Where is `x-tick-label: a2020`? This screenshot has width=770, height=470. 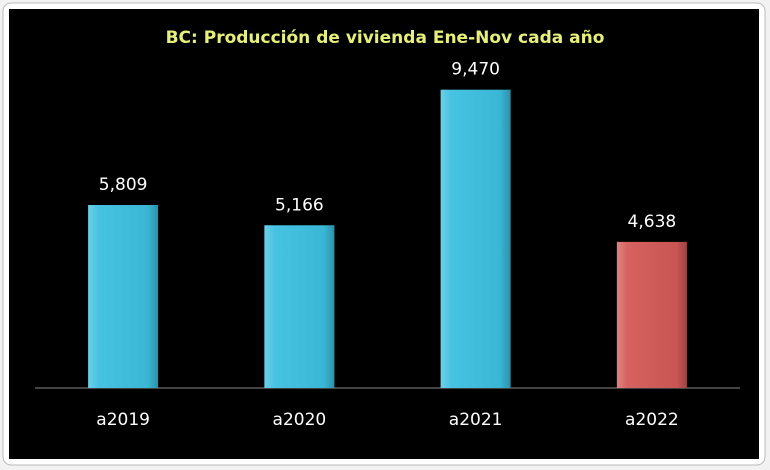 x-tick-label: a2020 is located at coordinates (300, 420).